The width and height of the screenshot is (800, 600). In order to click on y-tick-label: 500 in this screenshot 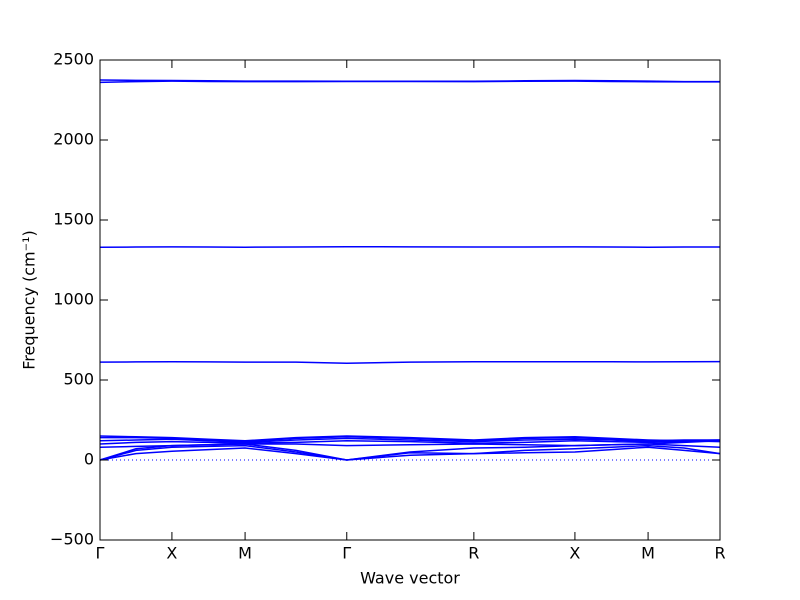, I will do `click(78, 379)`.